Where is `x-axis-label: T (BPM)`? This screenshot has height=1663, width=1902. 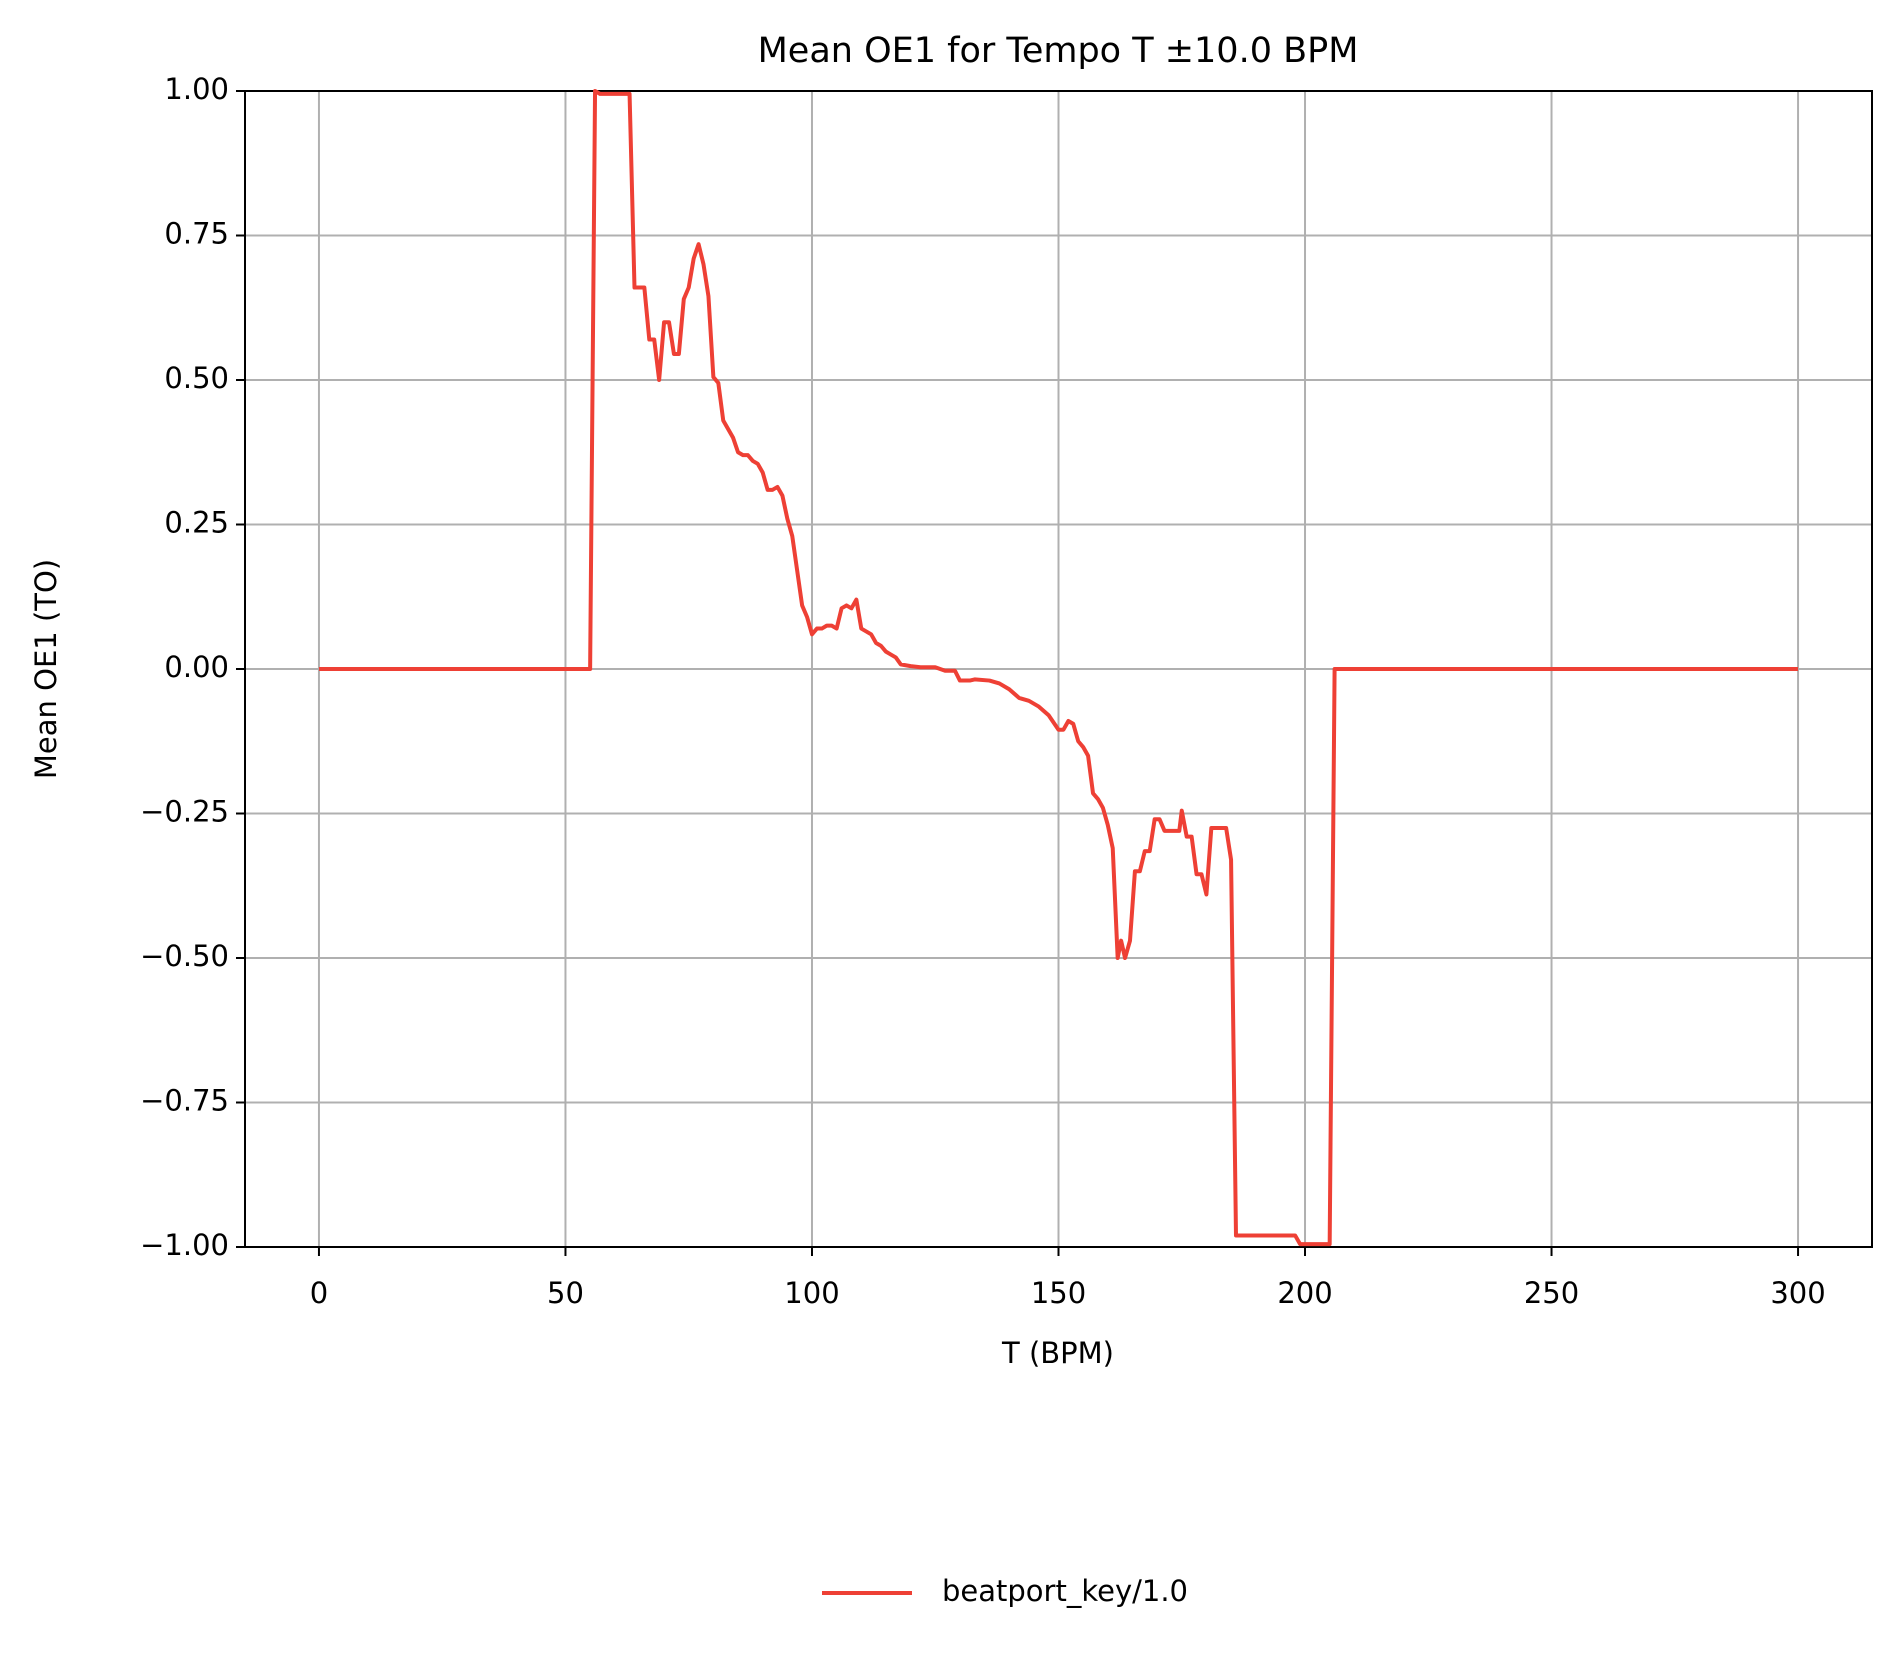
x-axis-label: T (BPM) is located at coordinates (1057, 1353).